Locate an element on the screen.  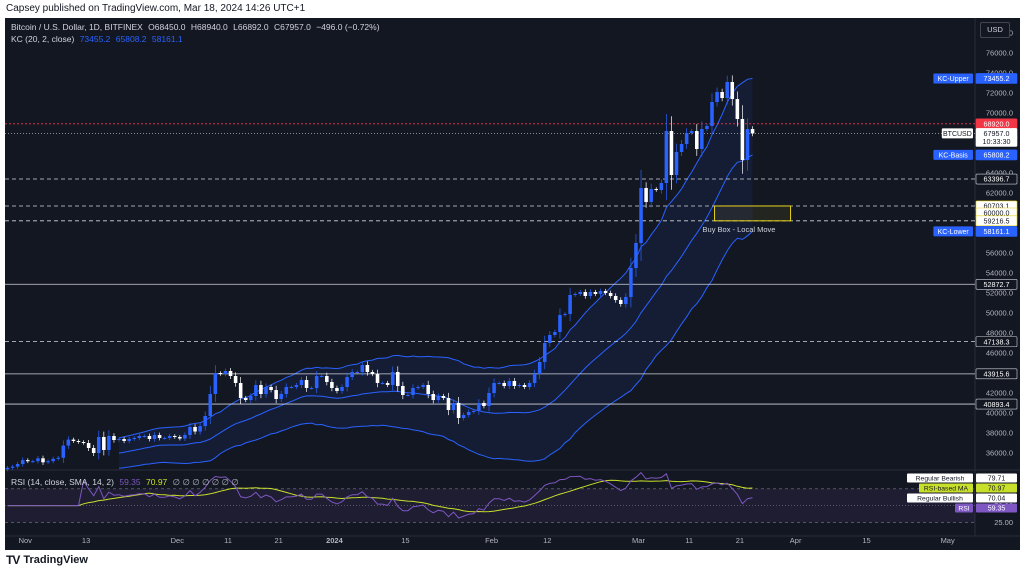
price-badge: 73455.2 KC-Upper is located at coordinates (975, 78).